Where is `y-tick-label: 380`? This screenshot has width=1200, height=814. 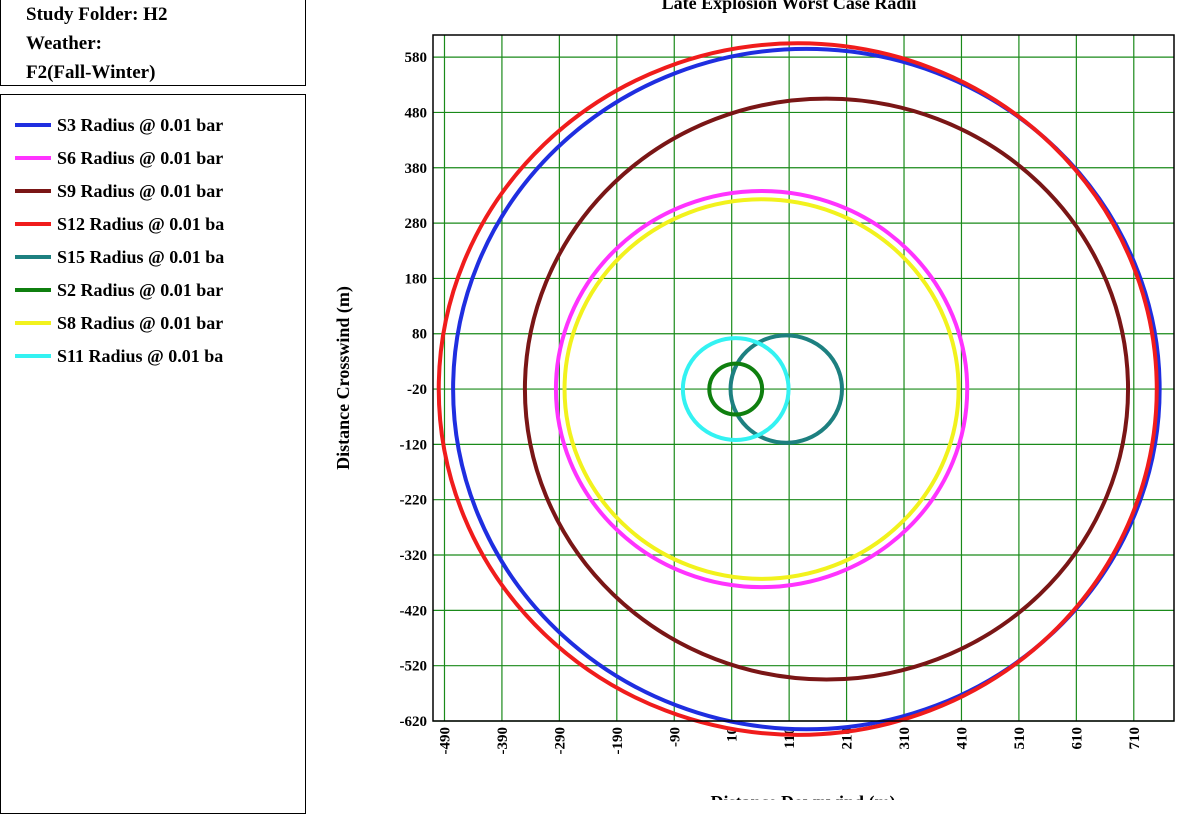
y-tick-label: 380 is located at coordinates (416, 169).